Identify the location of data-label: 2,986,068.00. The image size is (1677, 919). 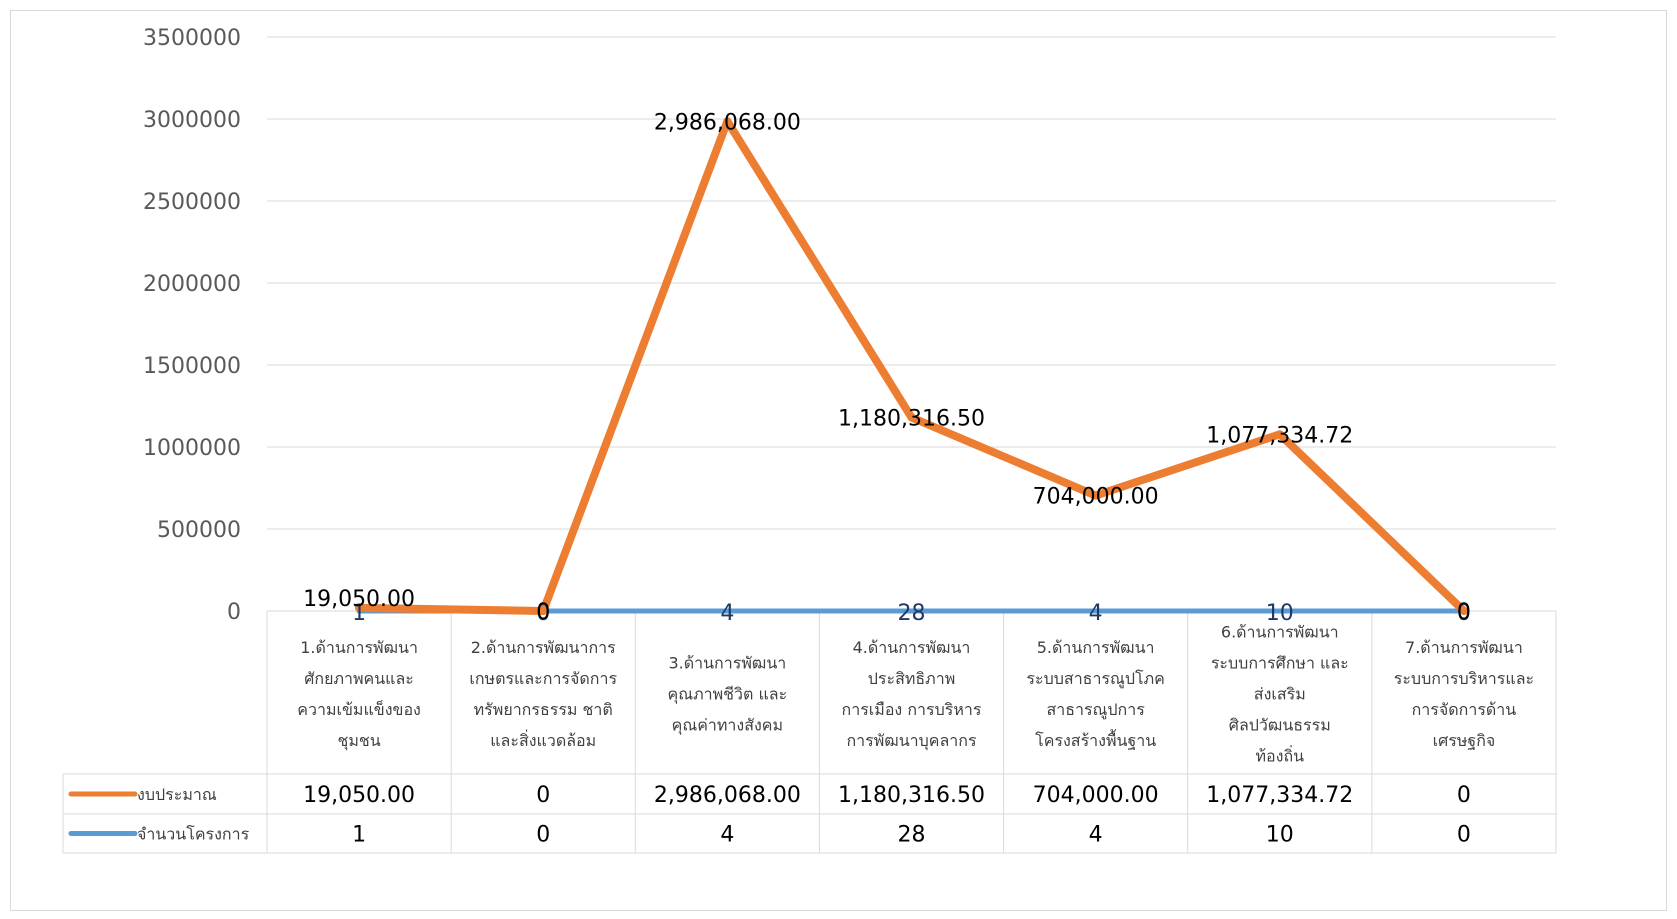
(727, 122).